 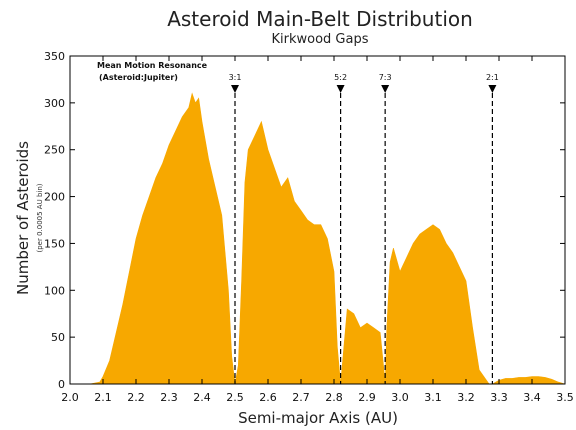 I want to click on x-tick-label: 2.4, so click(x=202, y=397).